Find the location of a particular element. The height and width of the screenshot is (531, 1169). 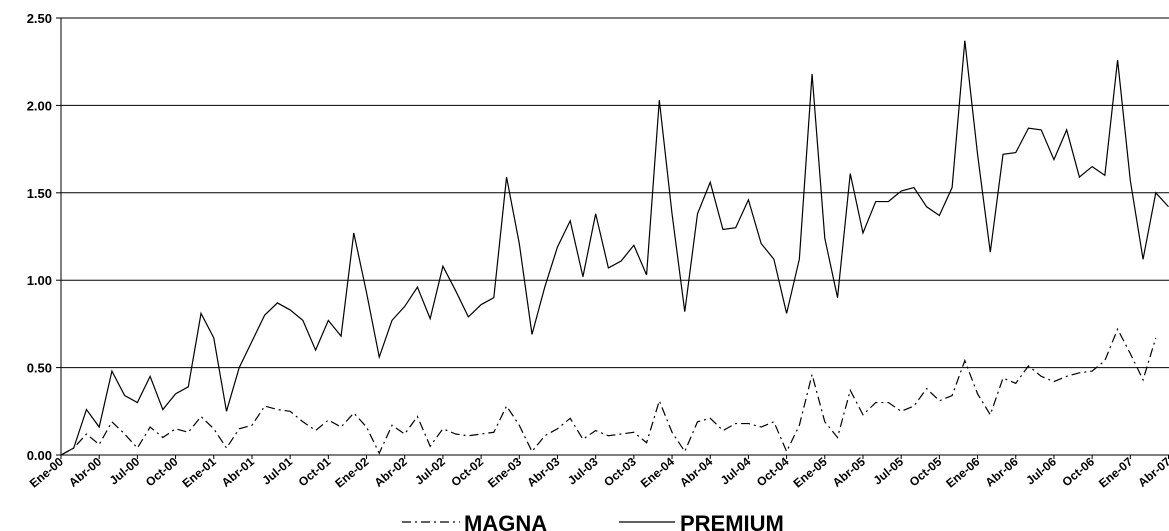

y-tick-label: 0.50 is located at coordinates (39, 368).